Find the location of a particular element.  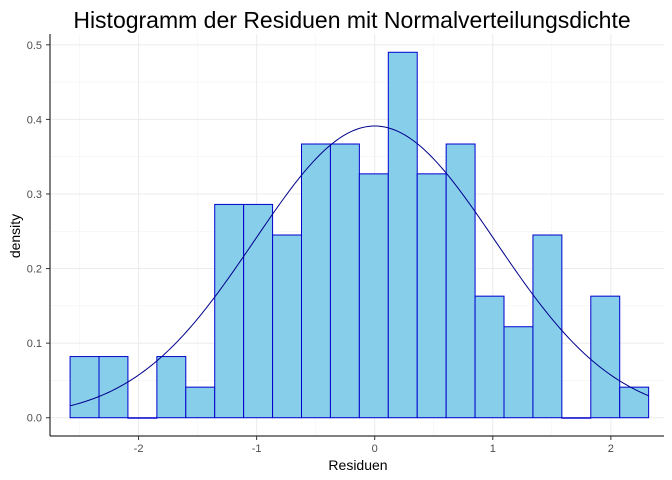

y-tick-label: 0.2 is located at coordinates (34, 270).